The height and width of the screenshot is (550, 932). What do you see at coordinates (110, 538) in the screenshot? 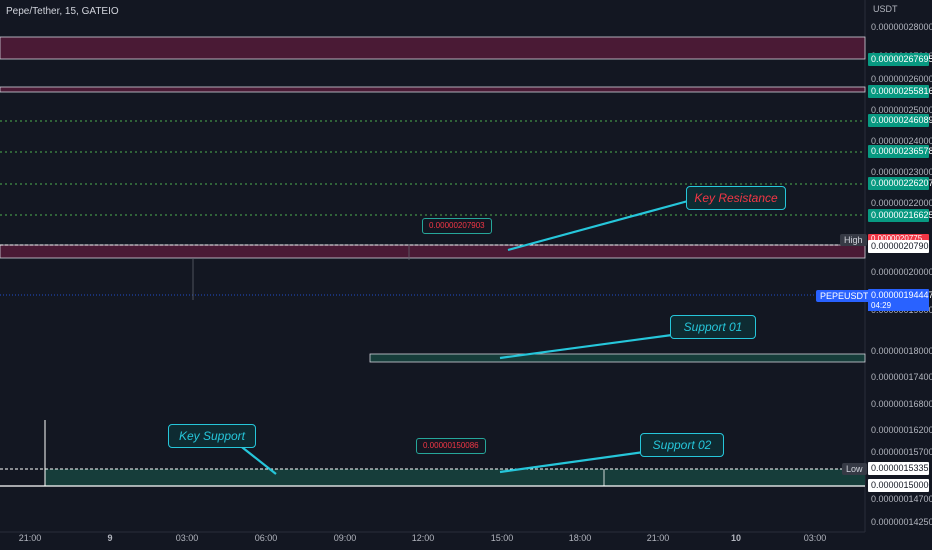
I see `time-tick: 9` at bounding box center [110, 538].